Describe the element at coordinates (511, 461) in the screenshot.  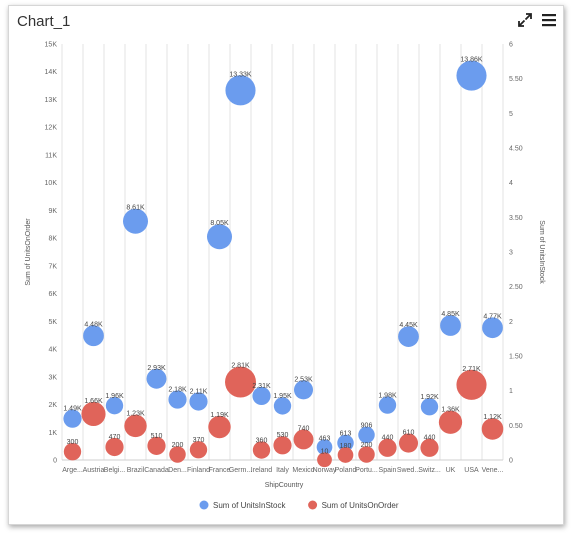
I see `y2-tick-label: 0` at that location.